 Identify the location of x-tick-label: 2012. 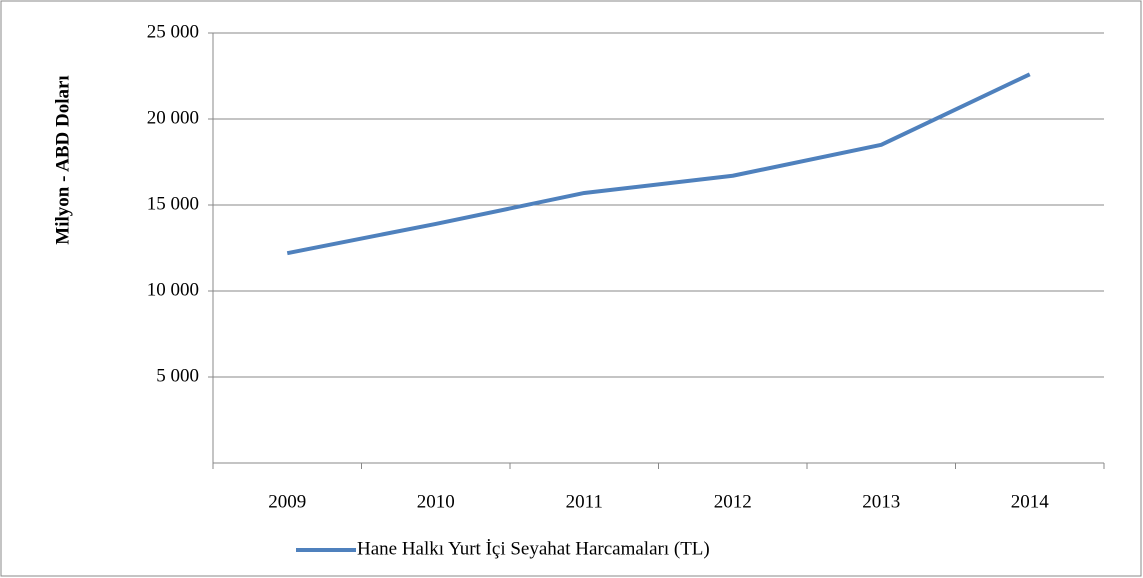
(733, 501).